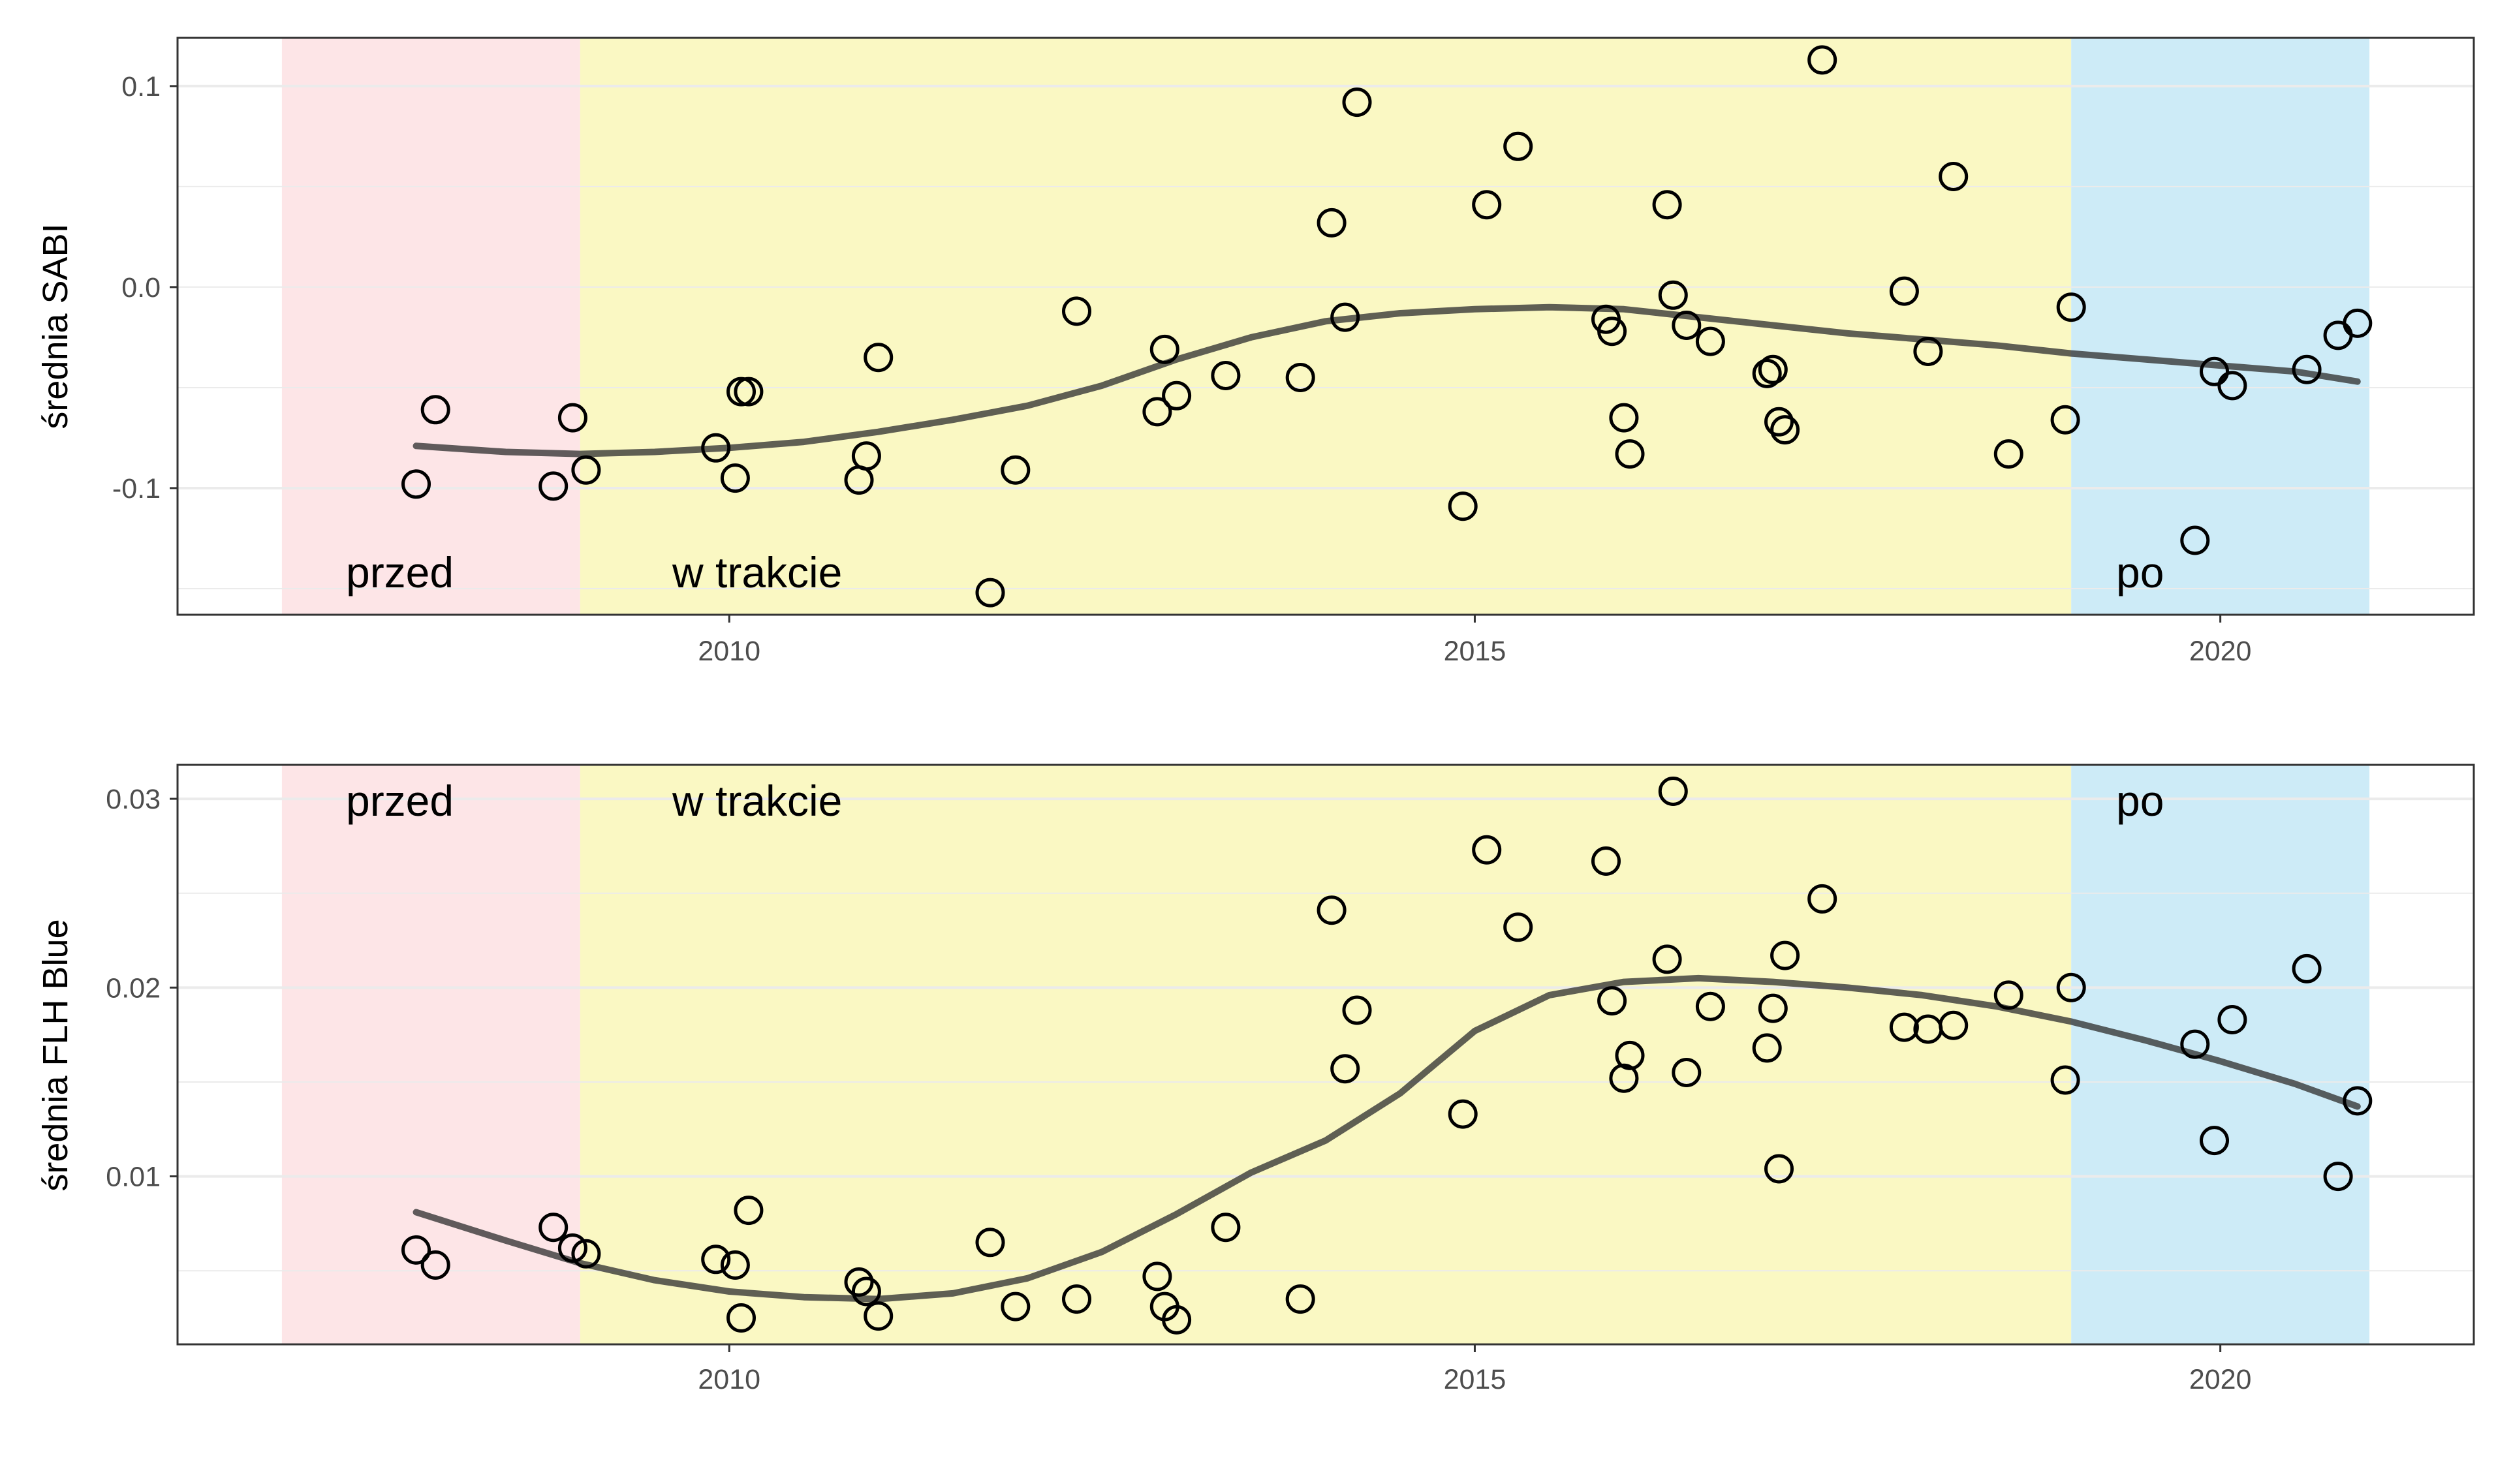  What do you see at coordinates (431, 1054) in the screenshot?
I see `phase-band-przed` at bounding box center [431, 1054].